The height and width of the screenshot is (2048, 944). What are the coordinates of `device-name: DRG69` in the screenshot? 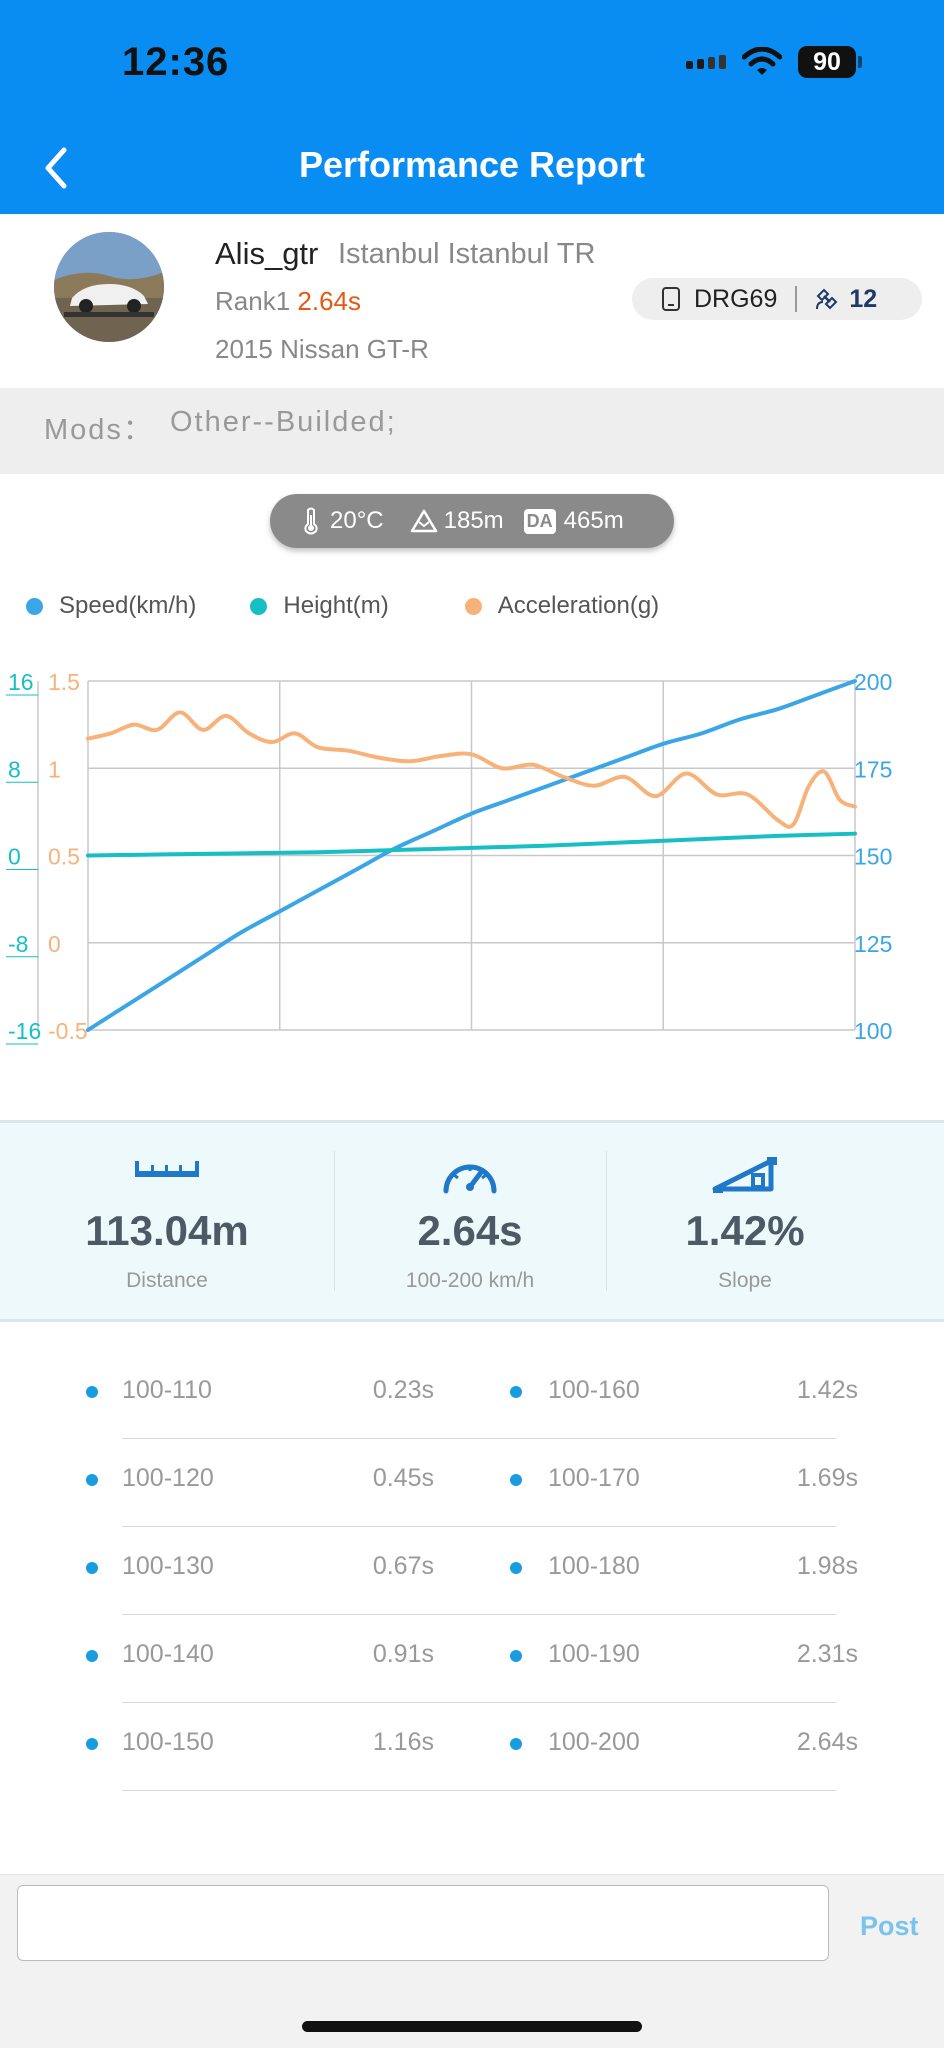 It's located at (736, 298).